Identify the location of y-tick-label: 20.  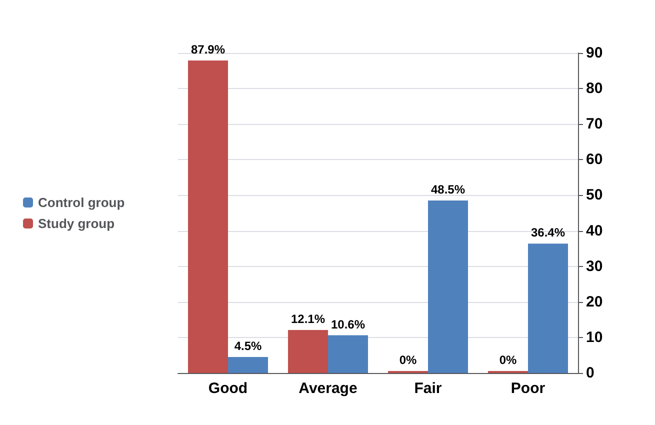
(594, 301).